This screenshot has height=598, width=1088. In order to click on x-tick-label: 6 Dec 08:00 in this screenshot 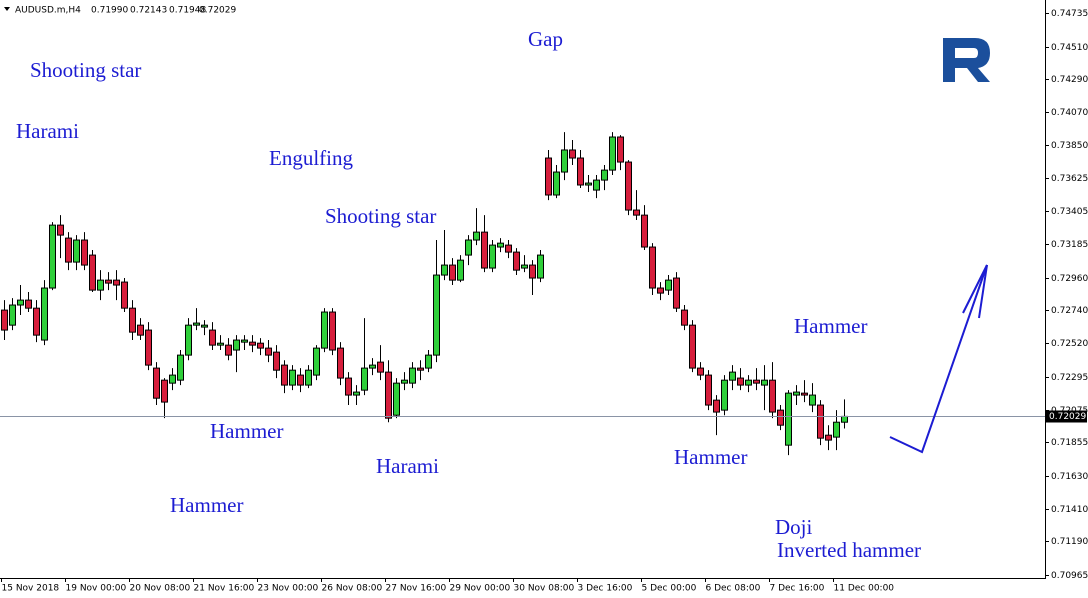, I will do `click(733, 589)`.